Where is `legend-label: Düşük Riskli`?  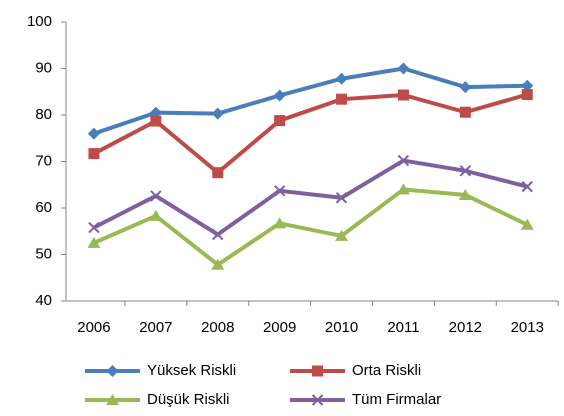
legend-label: Düşük Riskli is located at coordinates (188, 399).